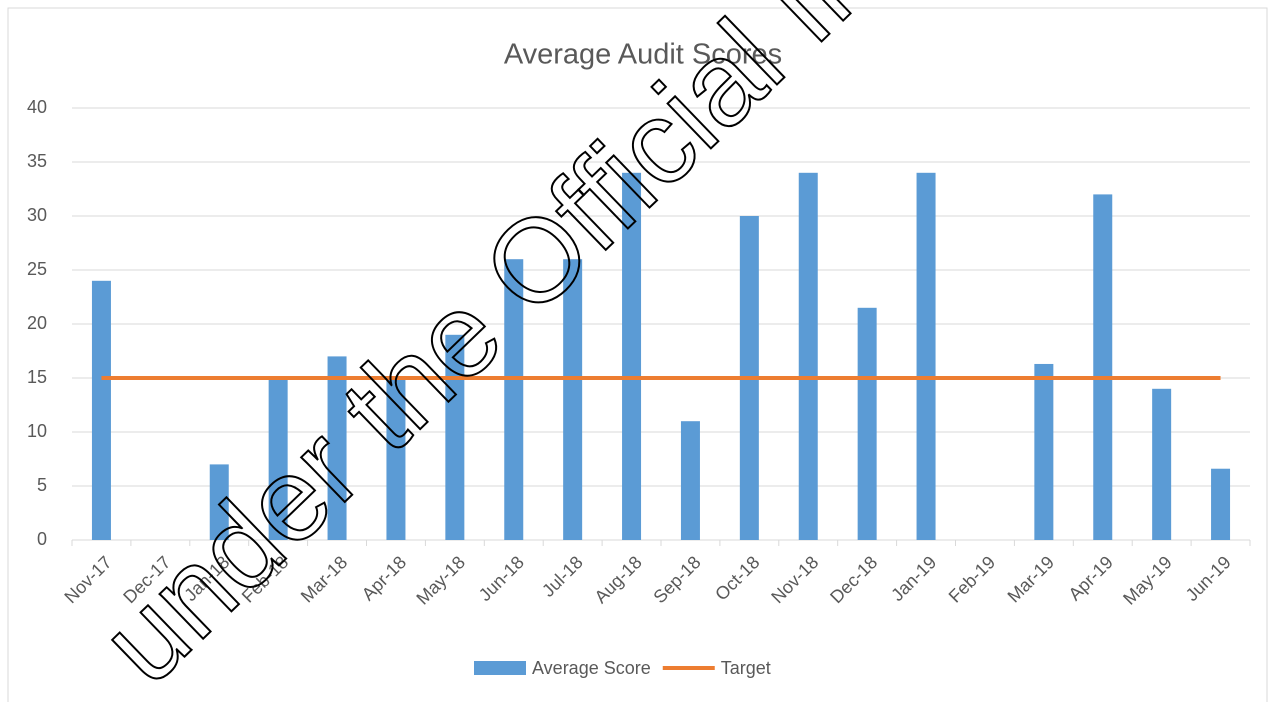  What do you see at coordinates (37, 323) in the screenshot?
I see `y-tick-label: 20` at bounding box center [37, 323].